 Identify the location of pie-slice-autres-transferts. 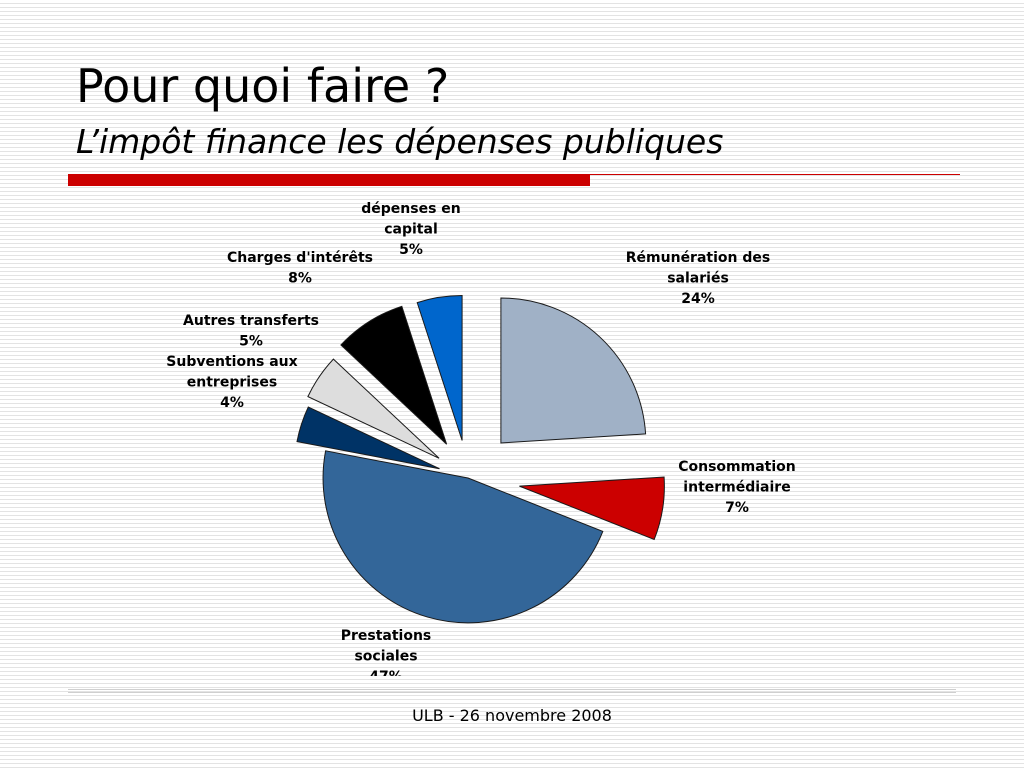
(373, 408).